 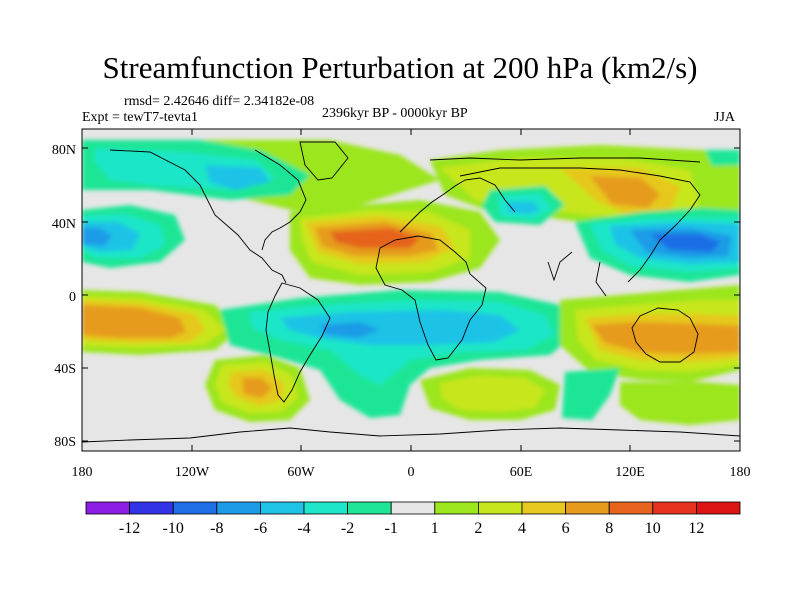 I want to click on contour-band-8-l, so click(x=666, y=338).